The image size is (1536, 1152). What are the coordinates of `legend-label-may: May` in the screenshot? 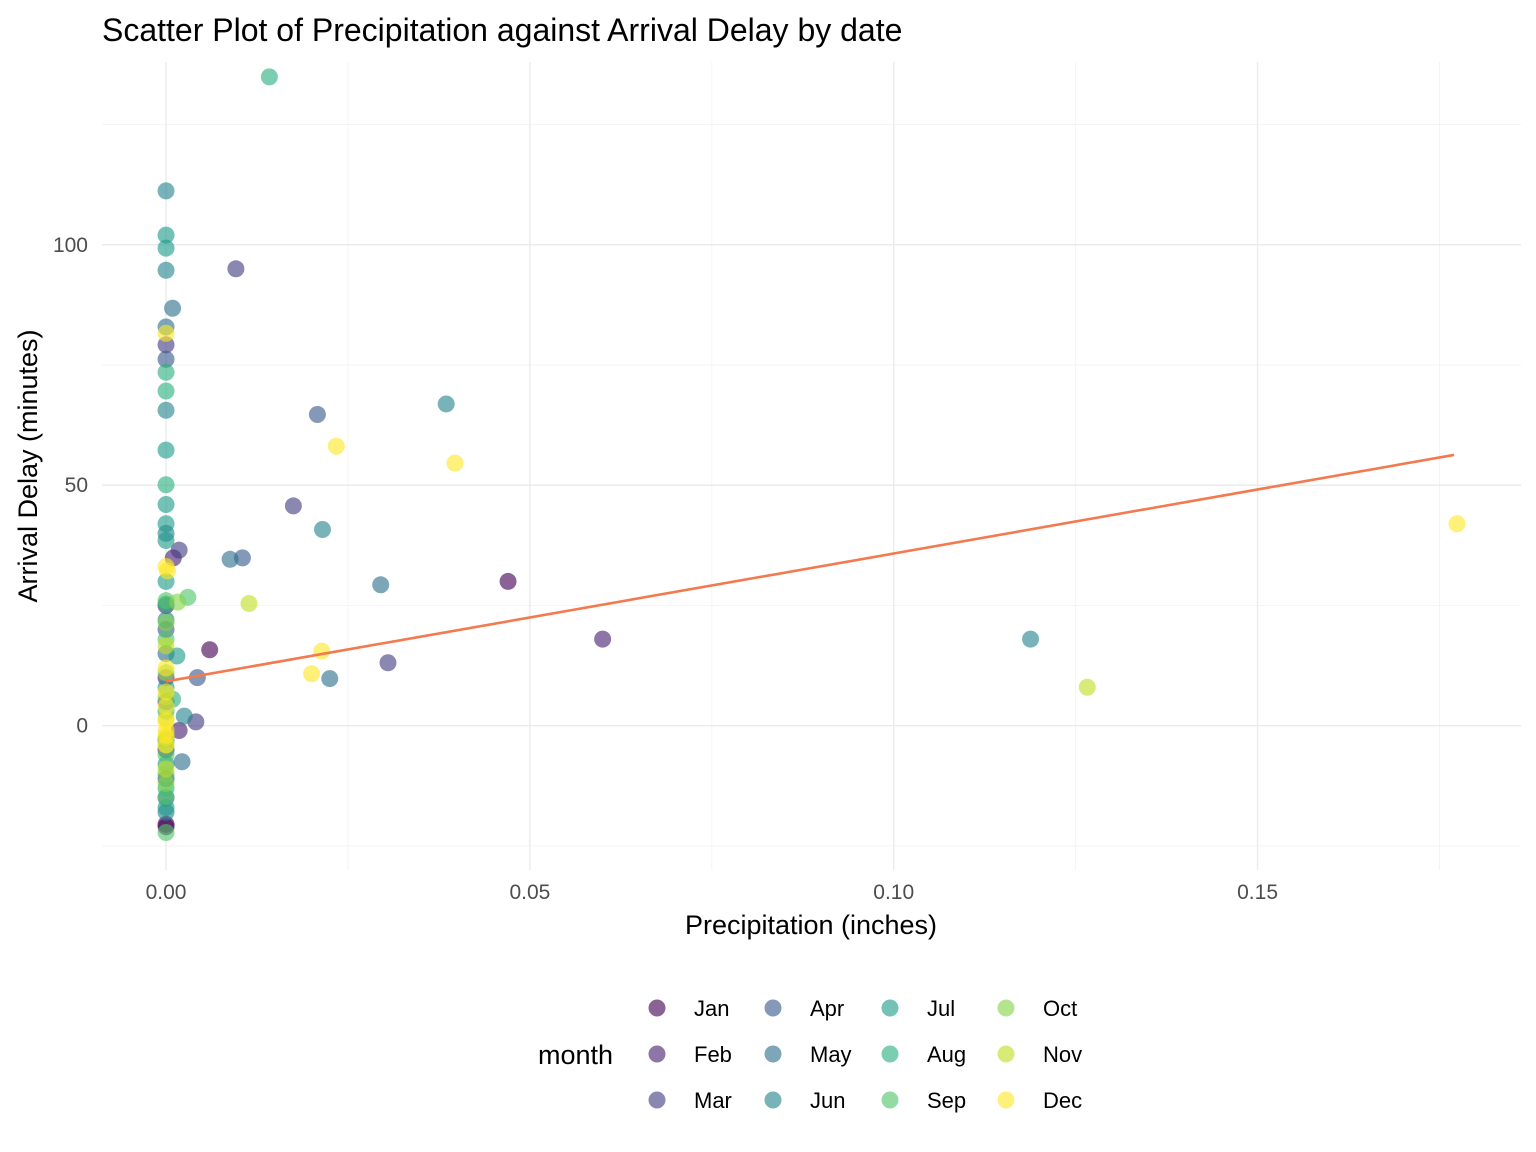 It's located at (831, 1054).